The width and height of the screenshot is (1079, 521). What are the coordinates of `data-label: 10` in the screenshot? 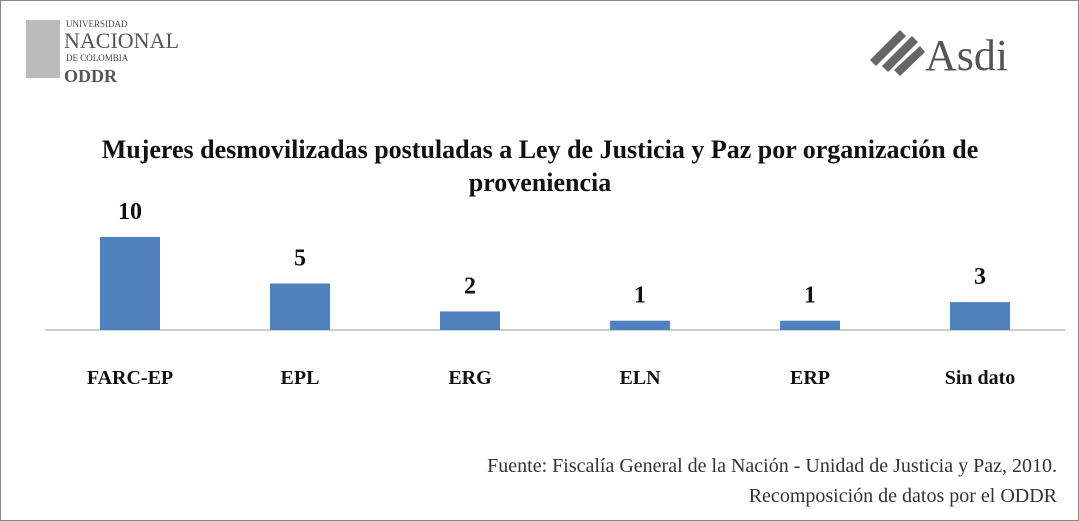 It's located at (130, 212).